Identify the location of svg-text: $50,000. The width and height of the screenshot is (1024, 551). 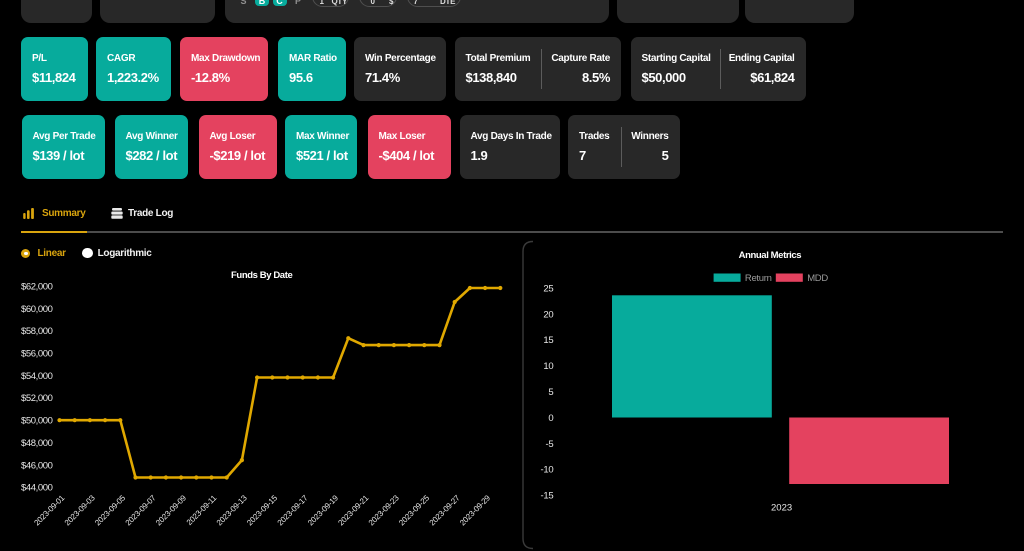
(37, 421).